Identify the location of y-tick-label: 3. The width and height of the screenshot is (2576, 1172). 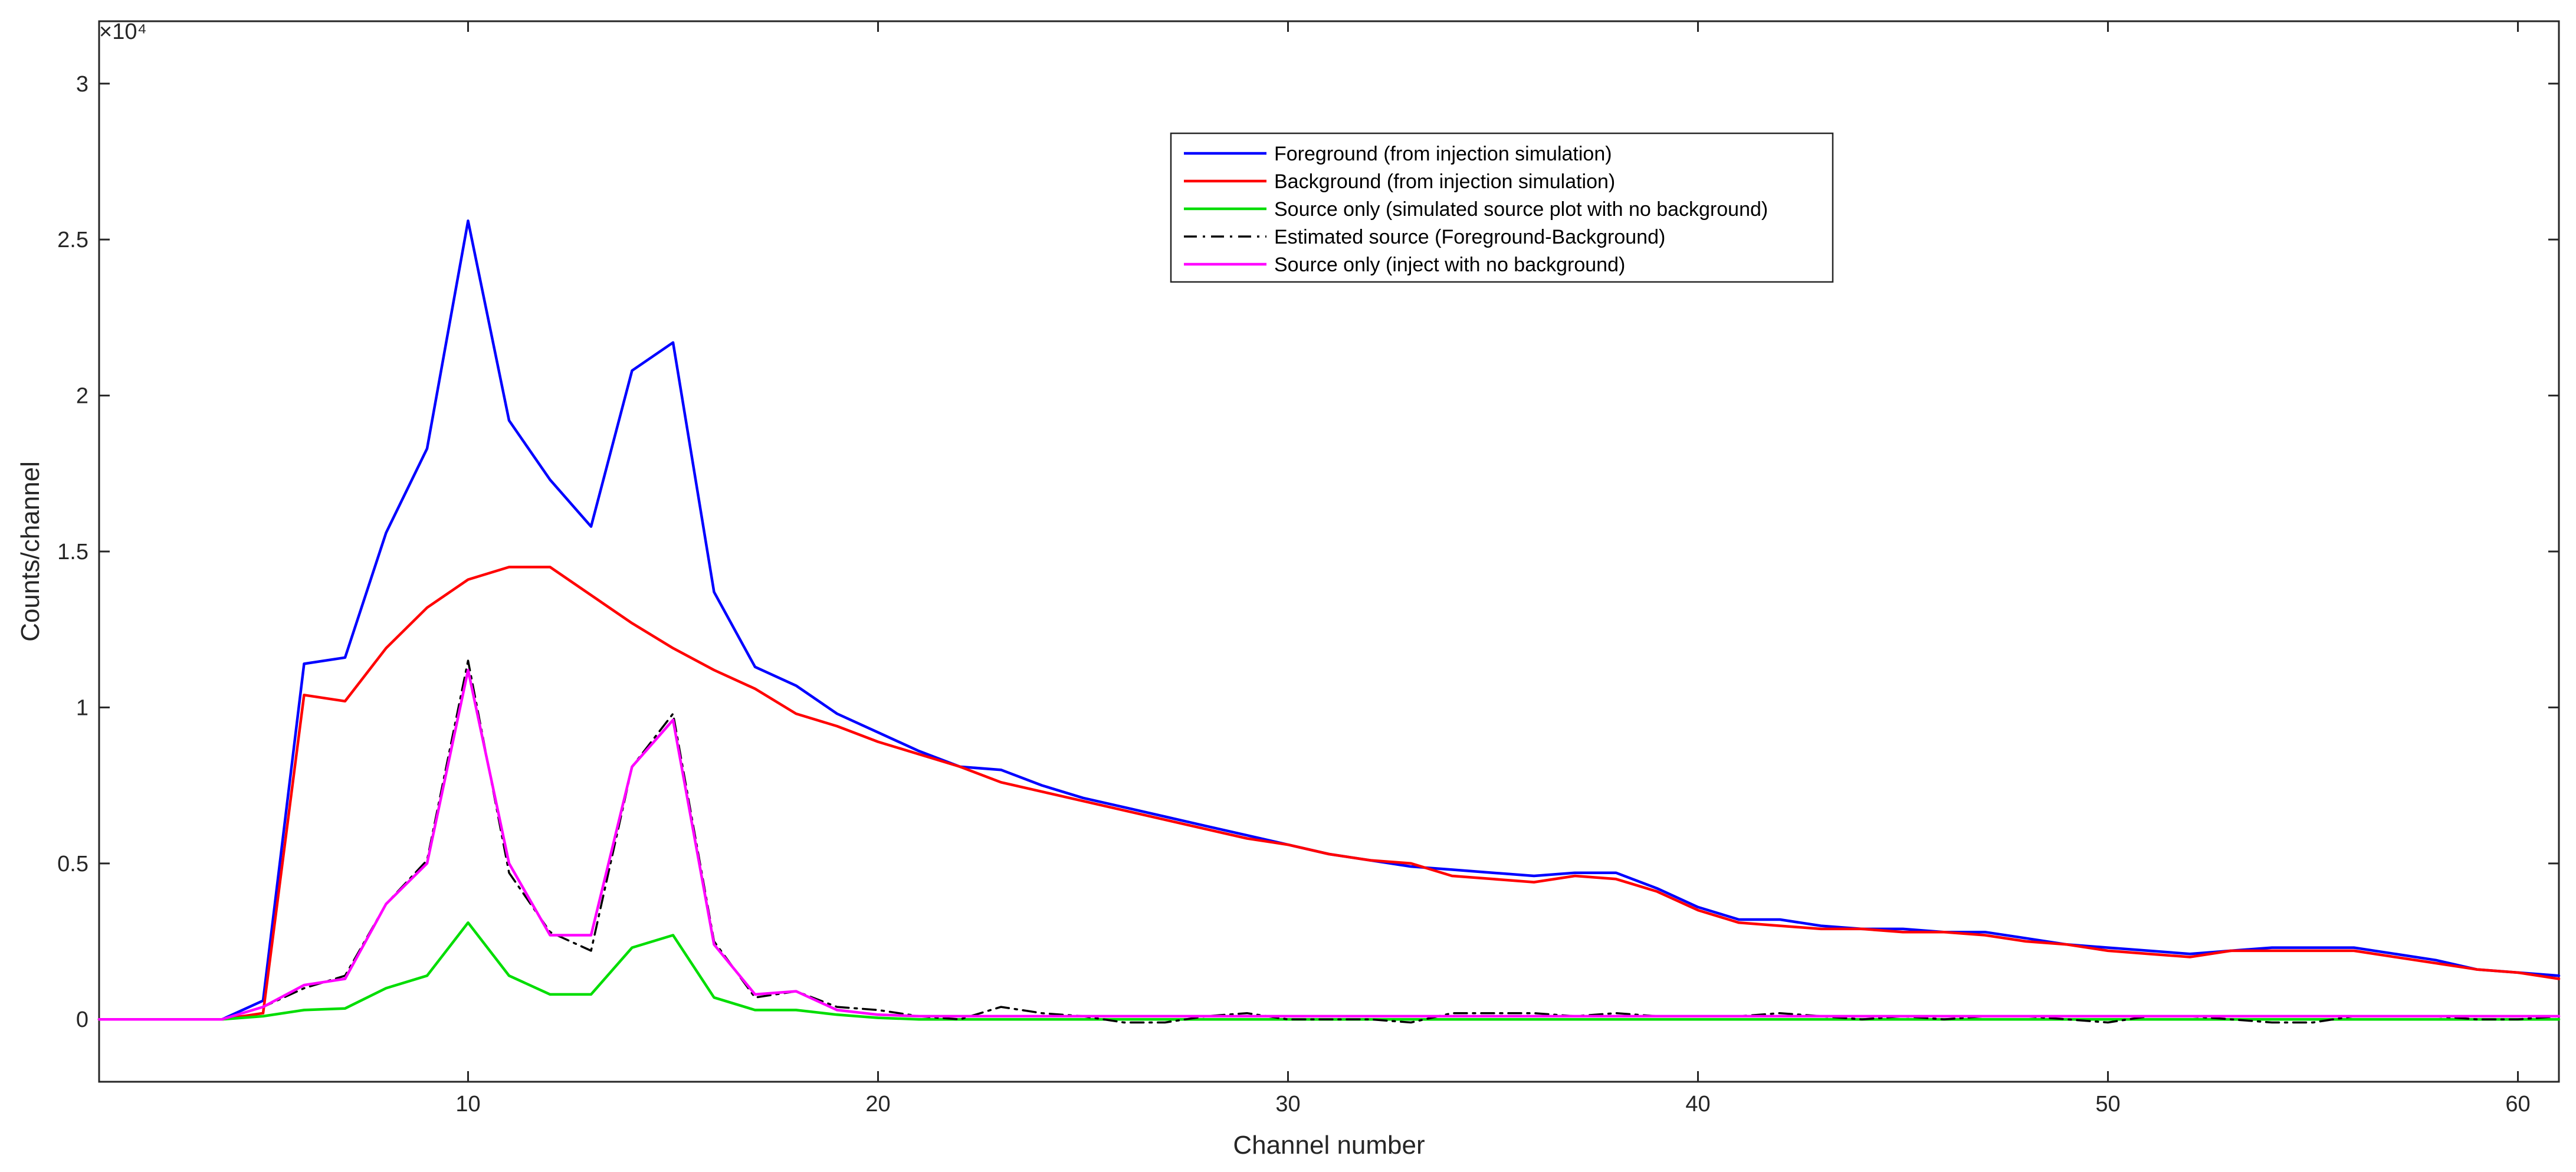
(82, 85).